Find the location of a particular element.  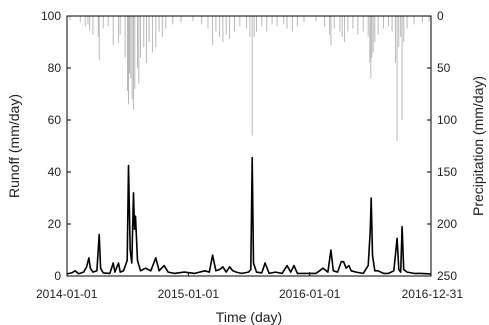

x-axis: 2014-01-01 2015-01-01 2016-01-01 2016-12-31 is located at coordinates (249, 286).